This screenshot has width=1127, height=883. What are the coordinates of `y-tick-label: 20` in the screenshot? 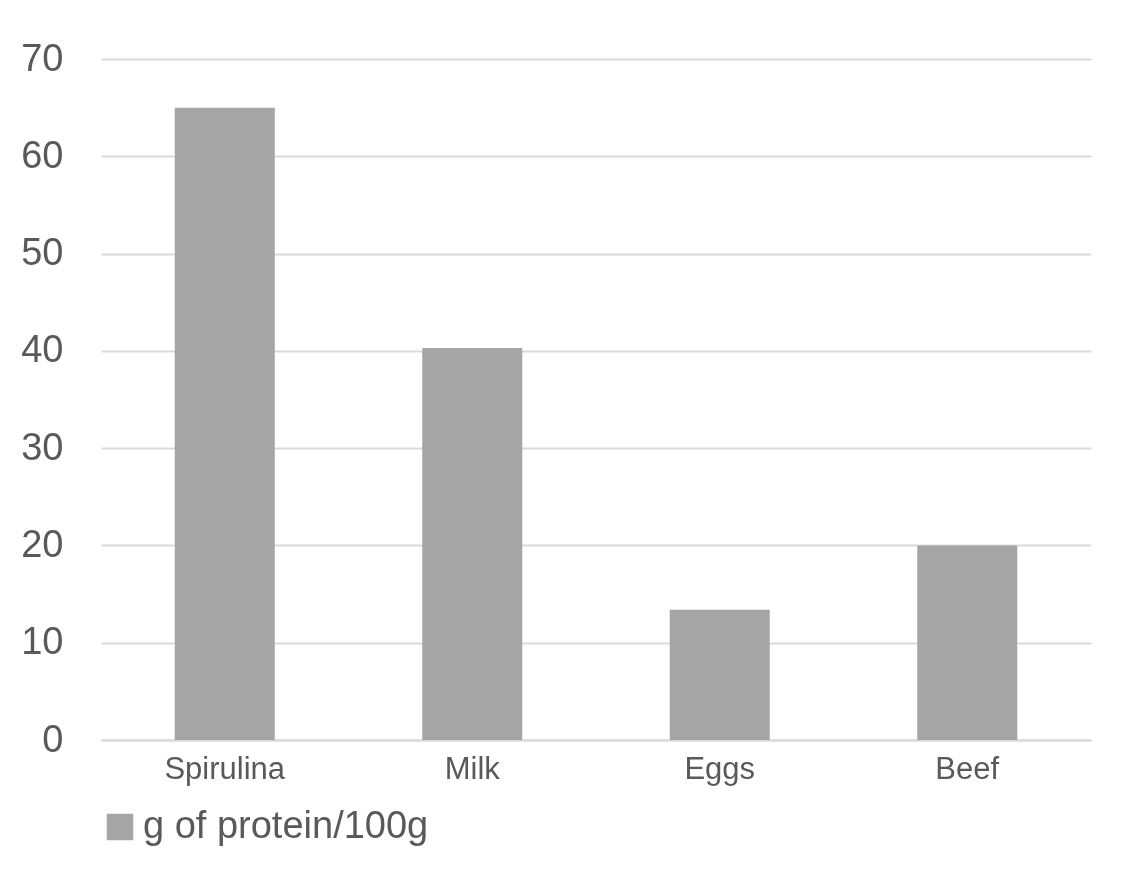 It's located at (42, 543).